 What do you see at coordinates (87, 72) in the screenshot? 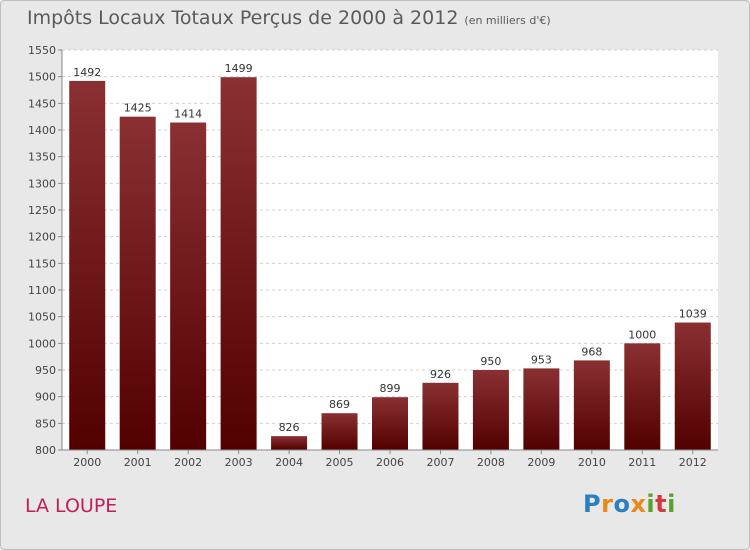
I see `data-label-2000: 1492` at bounding box center [87, 72].